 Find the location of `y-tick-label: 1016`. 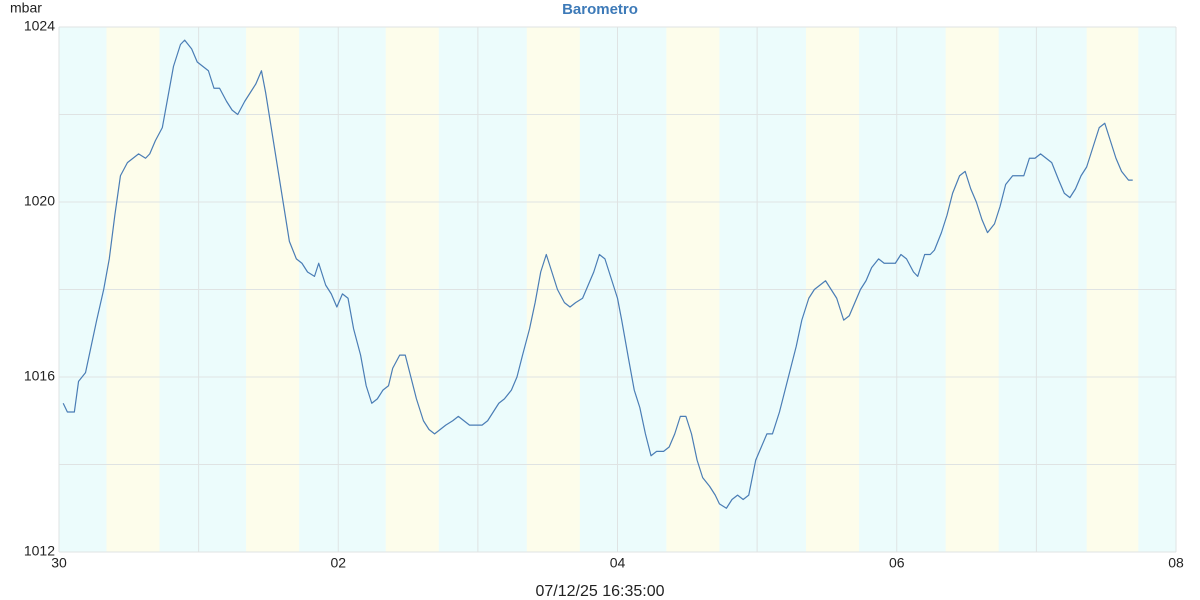

y-tick-label: 1016 is located at coordinates (39, 376).